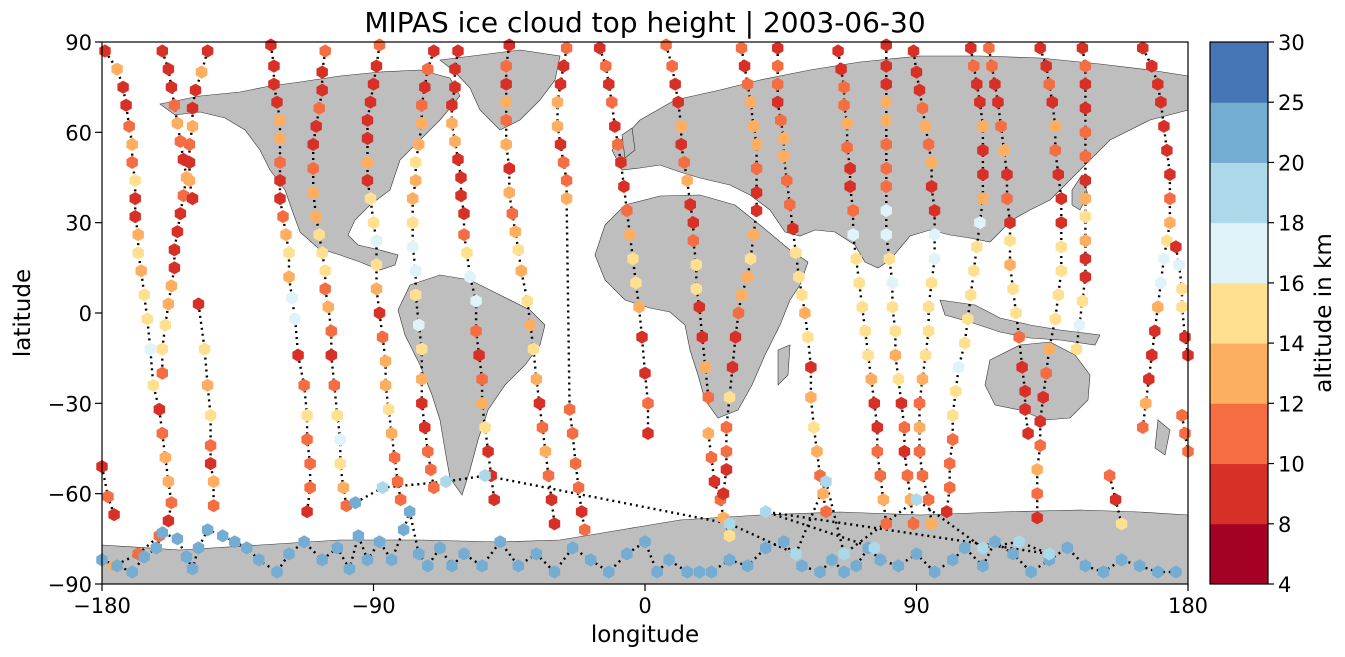  I want to click on colorbar-segment, so click(1239, 313).